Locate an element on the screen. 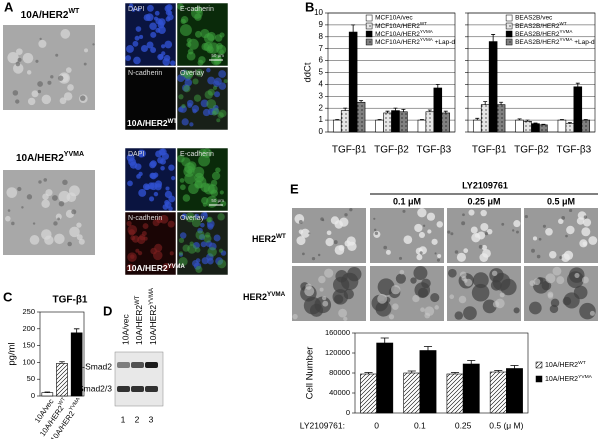  x-tick-label: TGF-β2 is located at coordinates (391, 150).